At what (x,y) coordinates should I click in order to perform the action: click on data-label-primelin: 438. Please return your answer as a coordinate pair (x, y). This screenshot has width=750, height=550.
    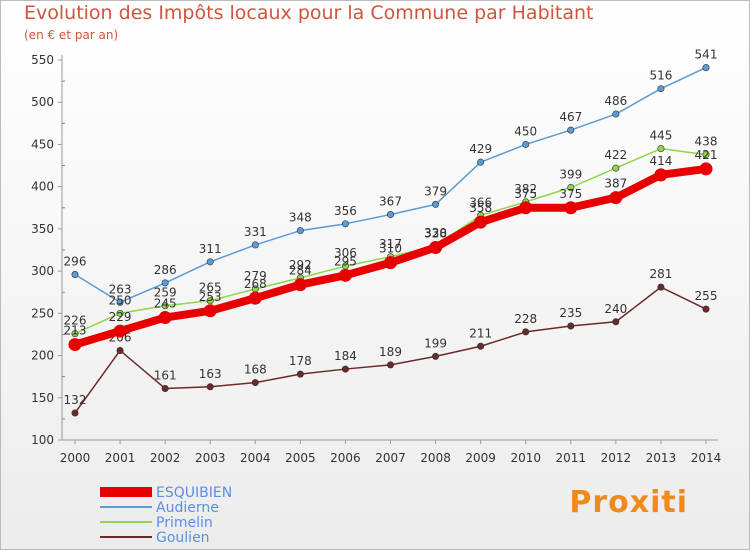
    Looking at the image, I should click on (706, 142).